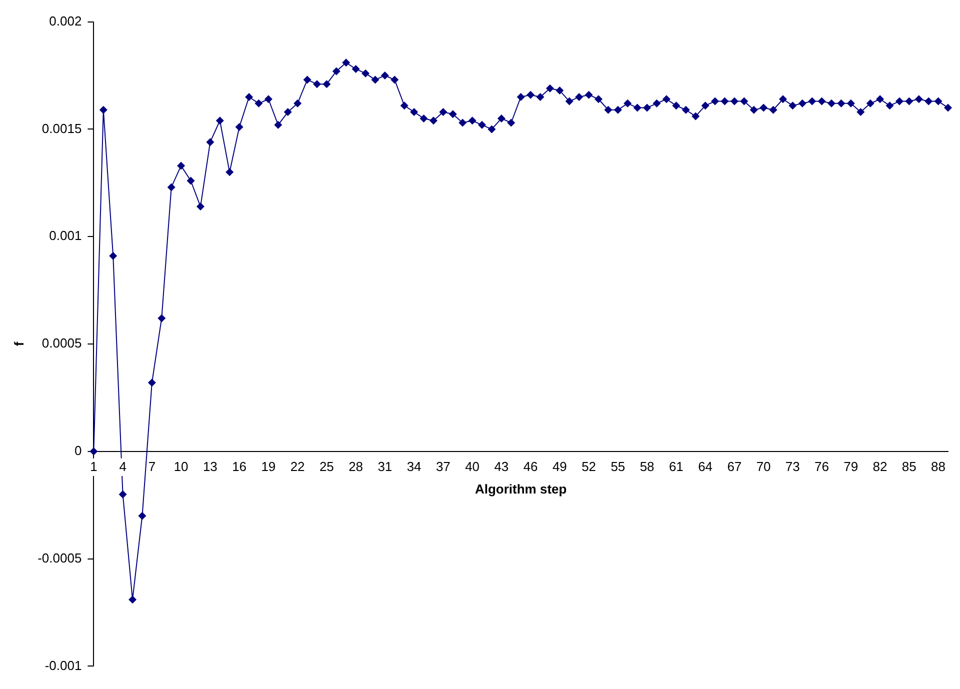 The height and width of the screenshot is (689, 960). I want to click on x-tick-label: 40, so click(472, 466).